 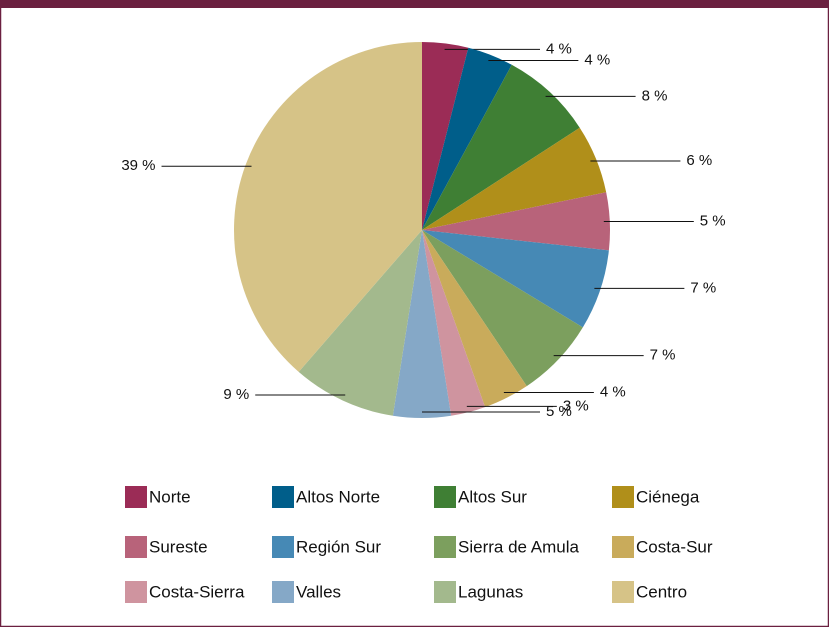 I want to click on legend-label: Costa-Sur, so click(x=674, y=546).